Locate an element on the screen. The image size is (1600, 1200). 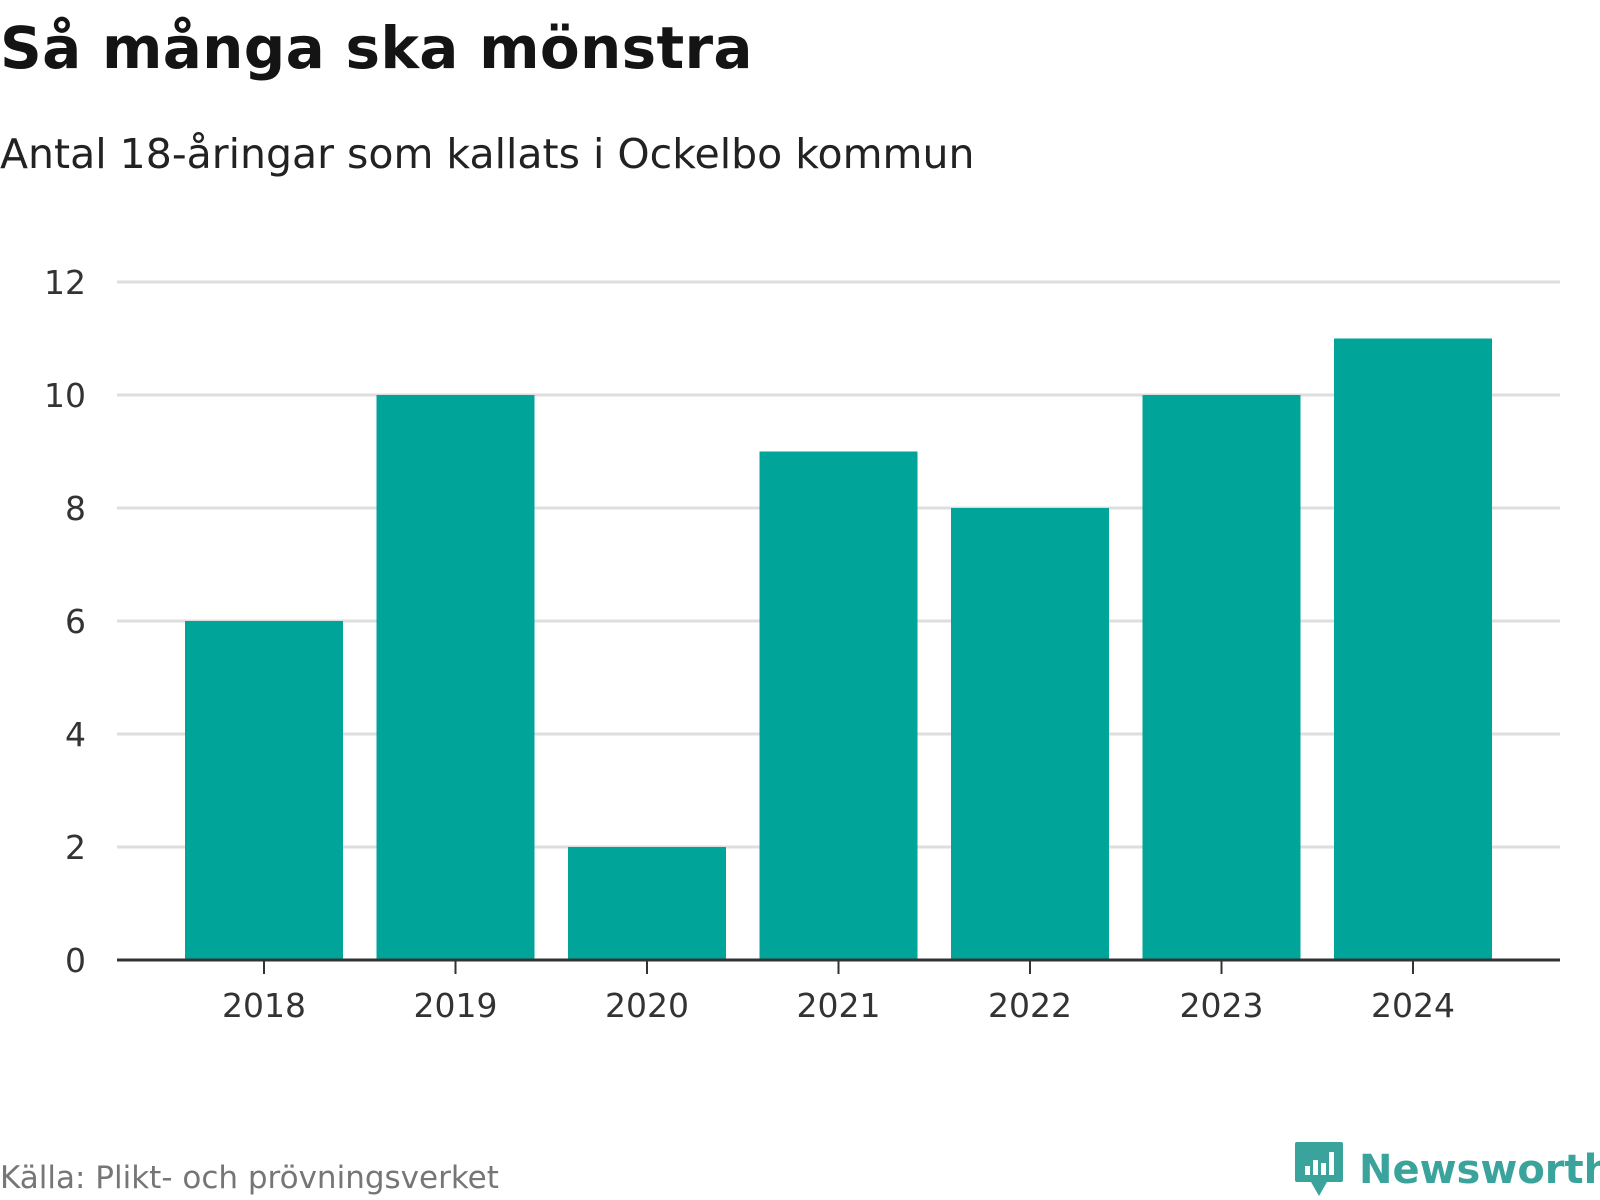
x-tick-label: 2019 is located at coordinates (456, 1005).